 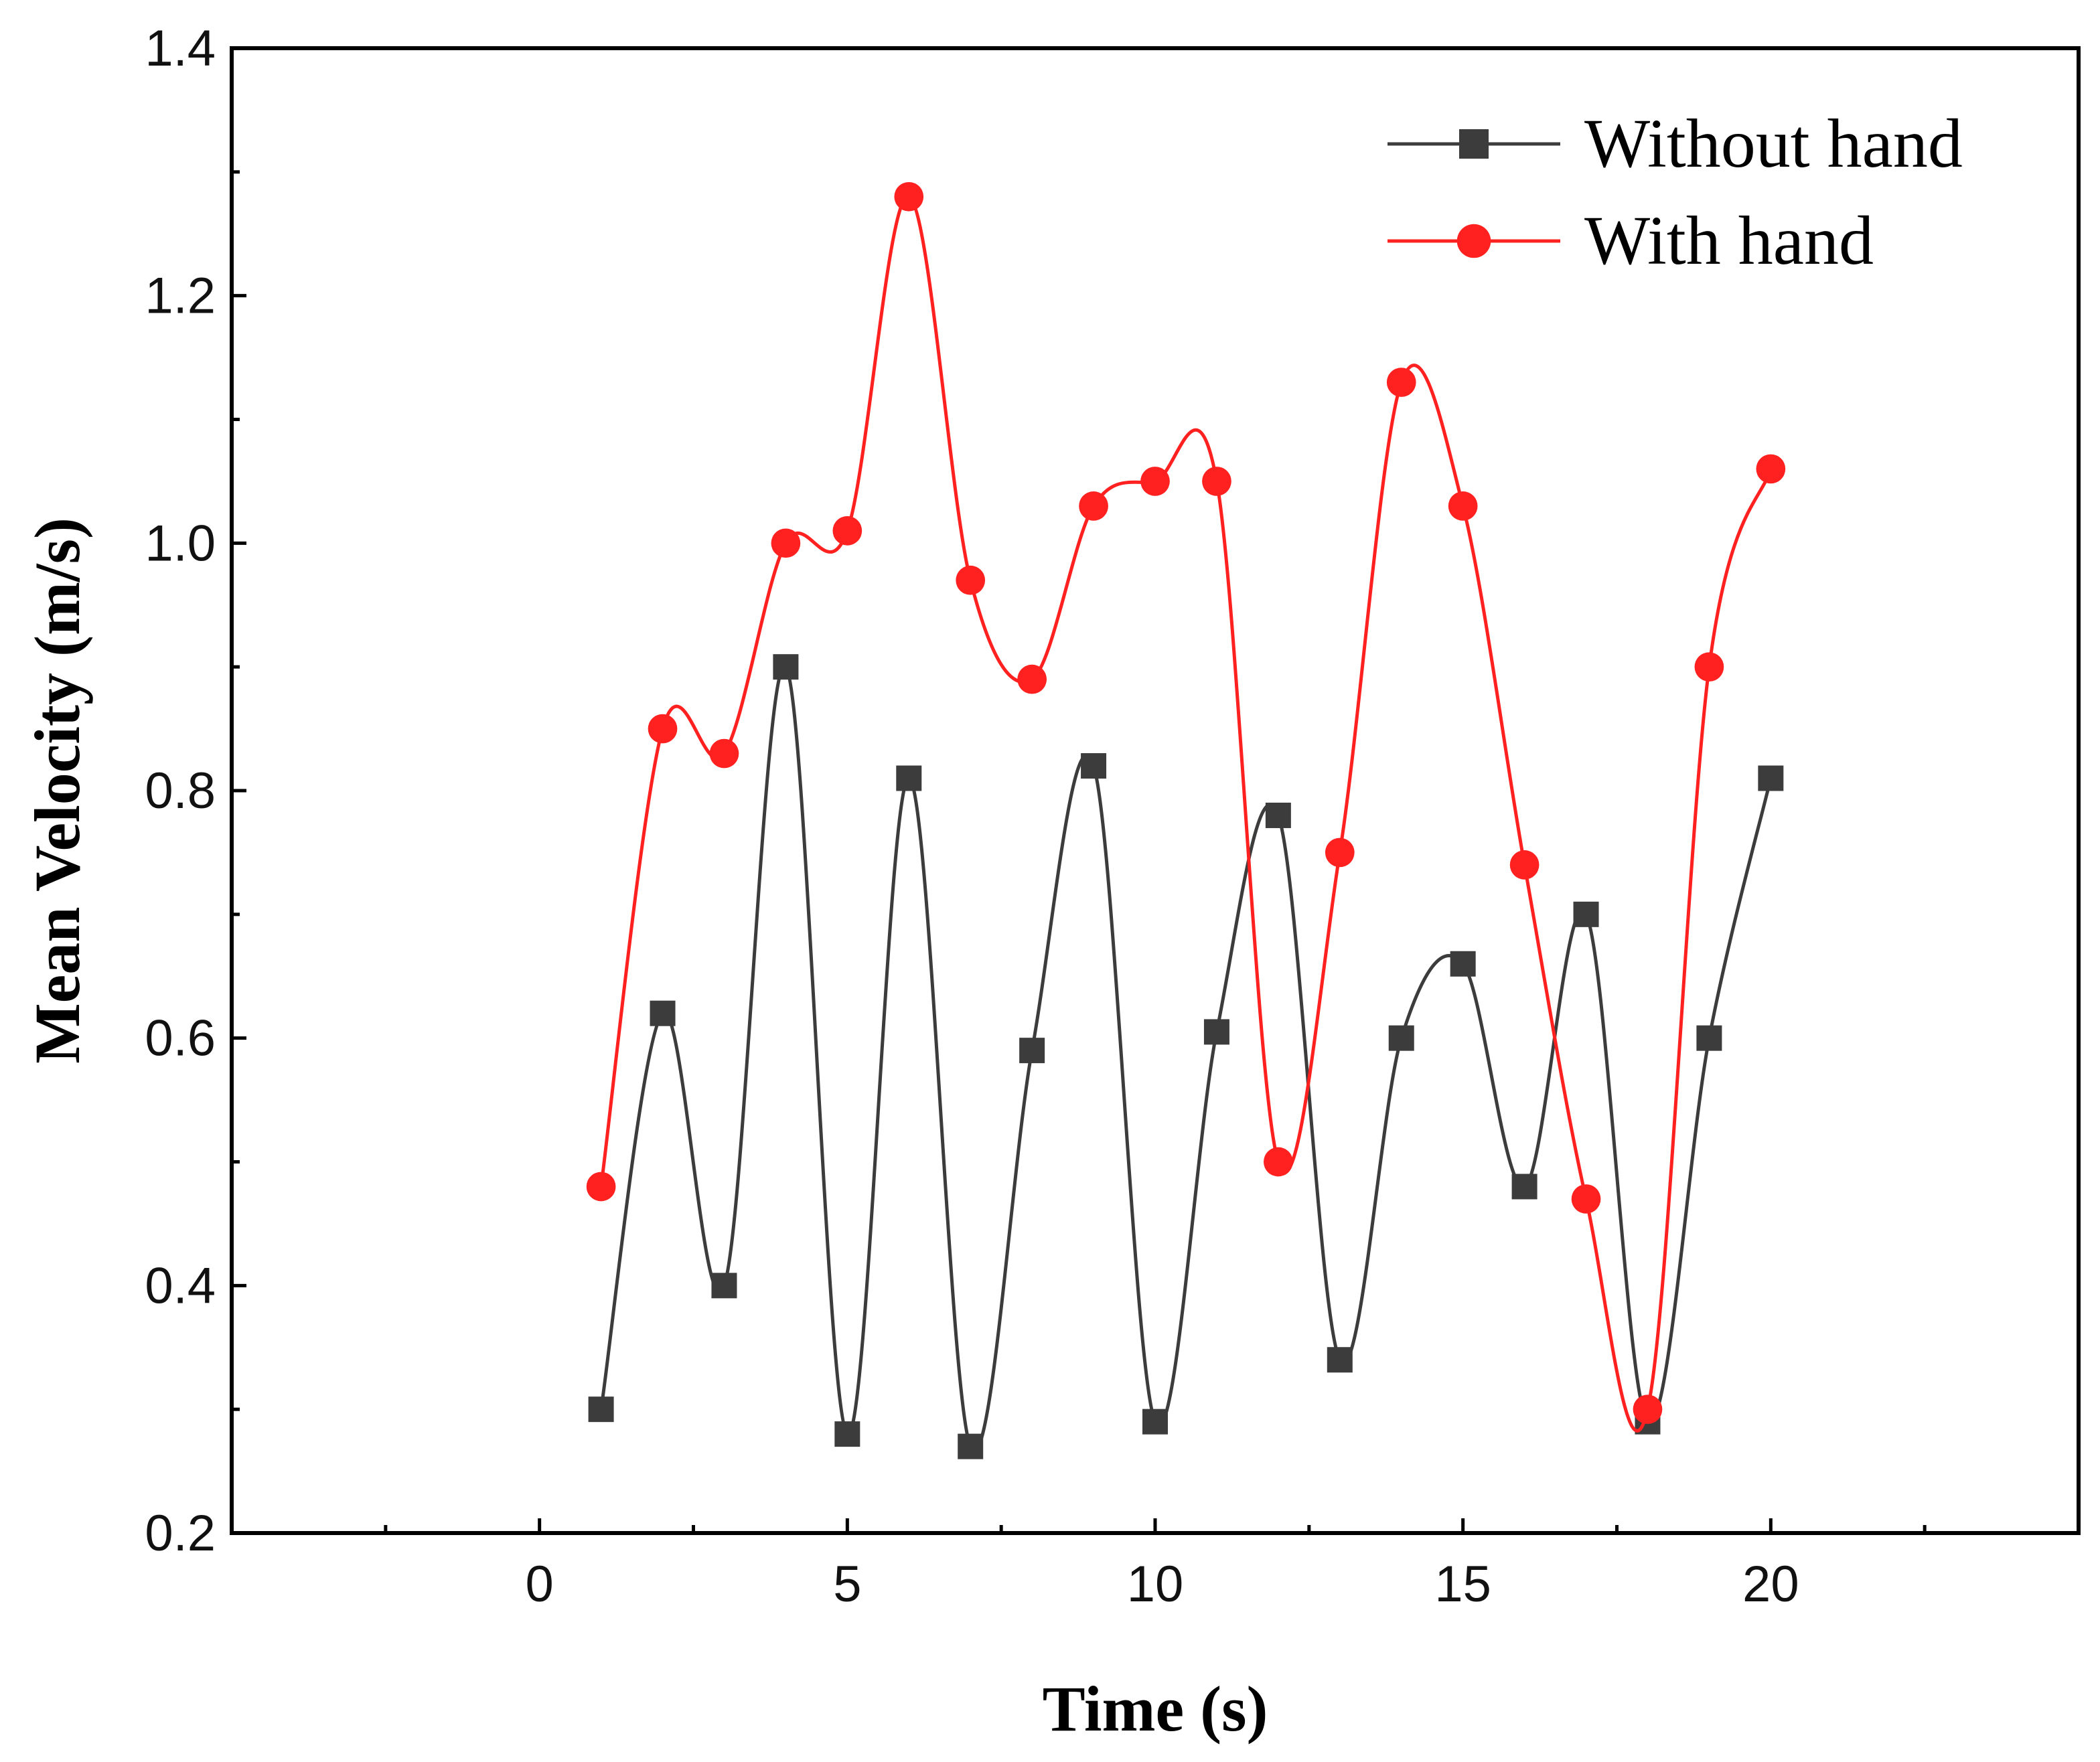 I want to click on legend-label-with-hand: With hand, so click(x=1729, y=241).